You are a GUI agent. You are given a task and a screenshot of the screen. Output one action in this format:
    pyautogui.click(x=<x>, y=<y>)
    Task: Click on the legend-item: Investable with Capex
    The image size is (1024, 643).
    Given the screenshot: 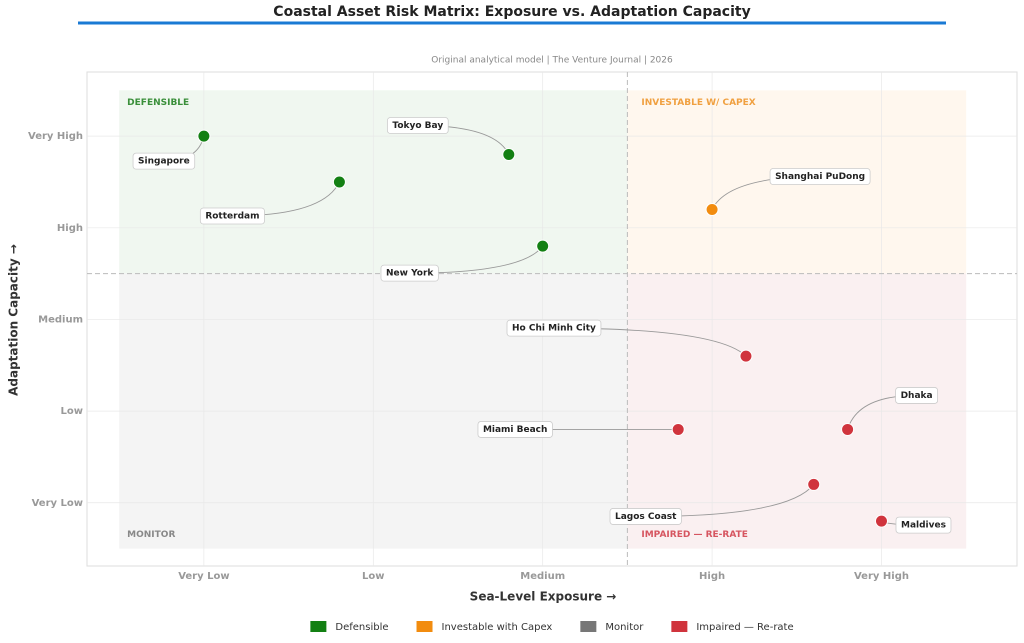 What is the action you would take?
    pyautogui.click(x=484, y=627)
    